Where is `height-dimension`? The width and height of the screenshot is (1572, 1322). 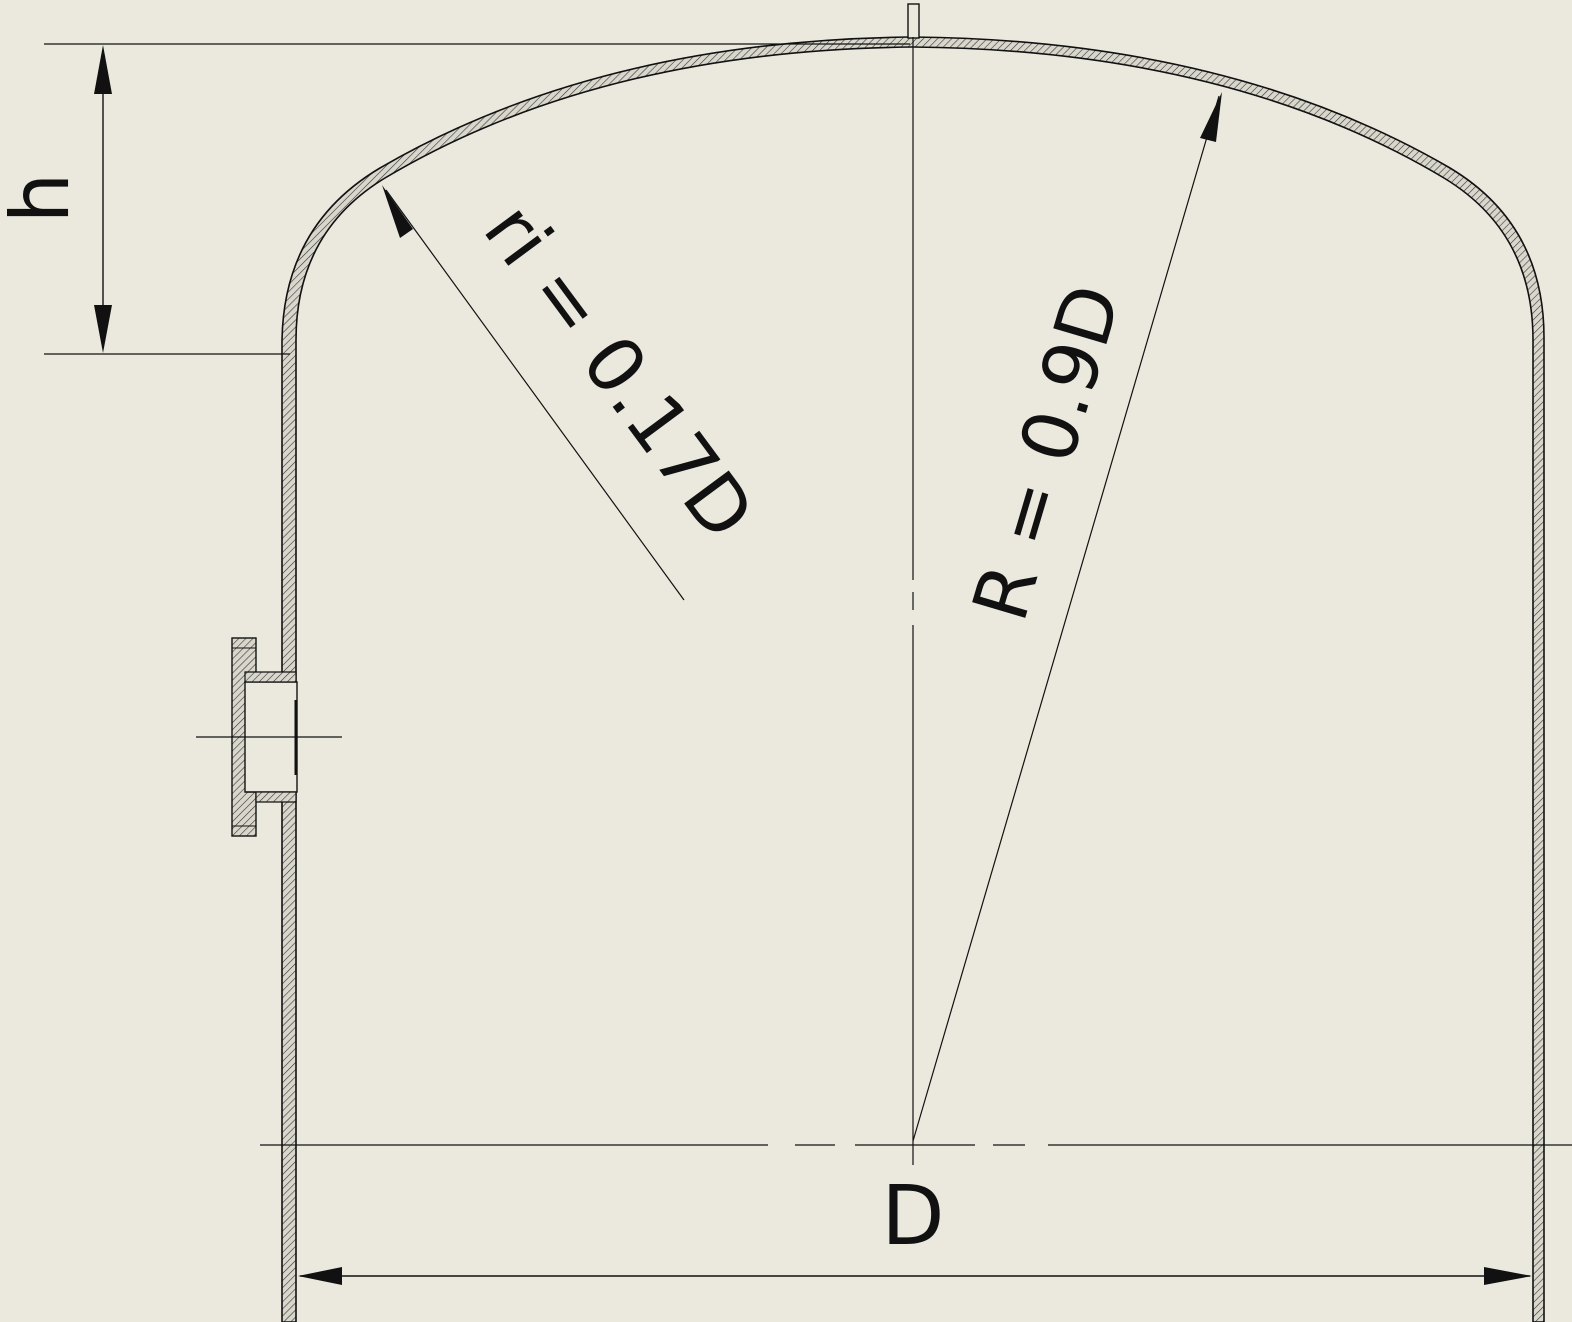 height-dimension is located at coordinates (477, 199).